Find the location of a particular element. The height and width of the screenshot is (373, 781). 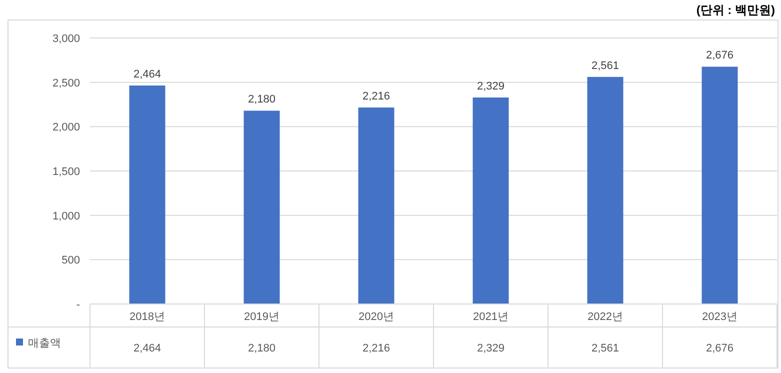

y-tick-label: 2,000 is located at coordinates (66, 128).